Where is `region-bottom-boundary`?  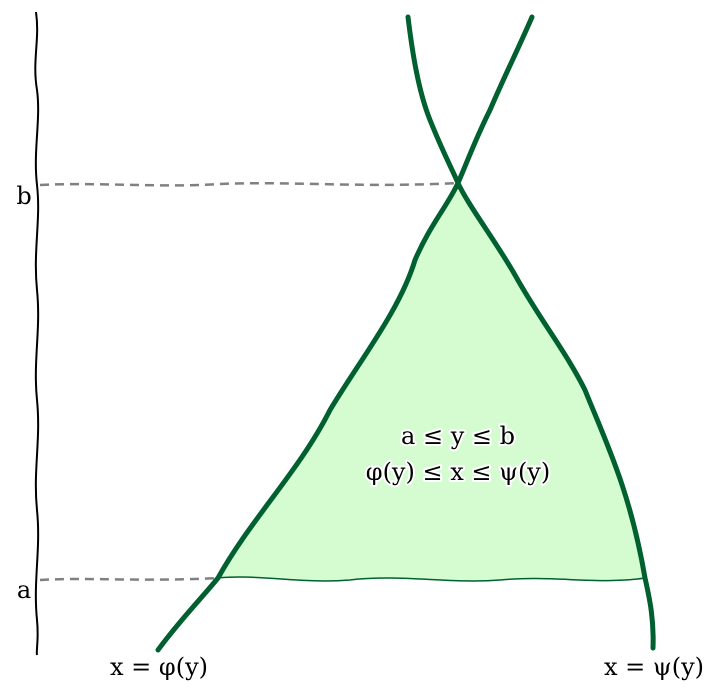 region-bottom-boundary is located at coordinates (431, 579).